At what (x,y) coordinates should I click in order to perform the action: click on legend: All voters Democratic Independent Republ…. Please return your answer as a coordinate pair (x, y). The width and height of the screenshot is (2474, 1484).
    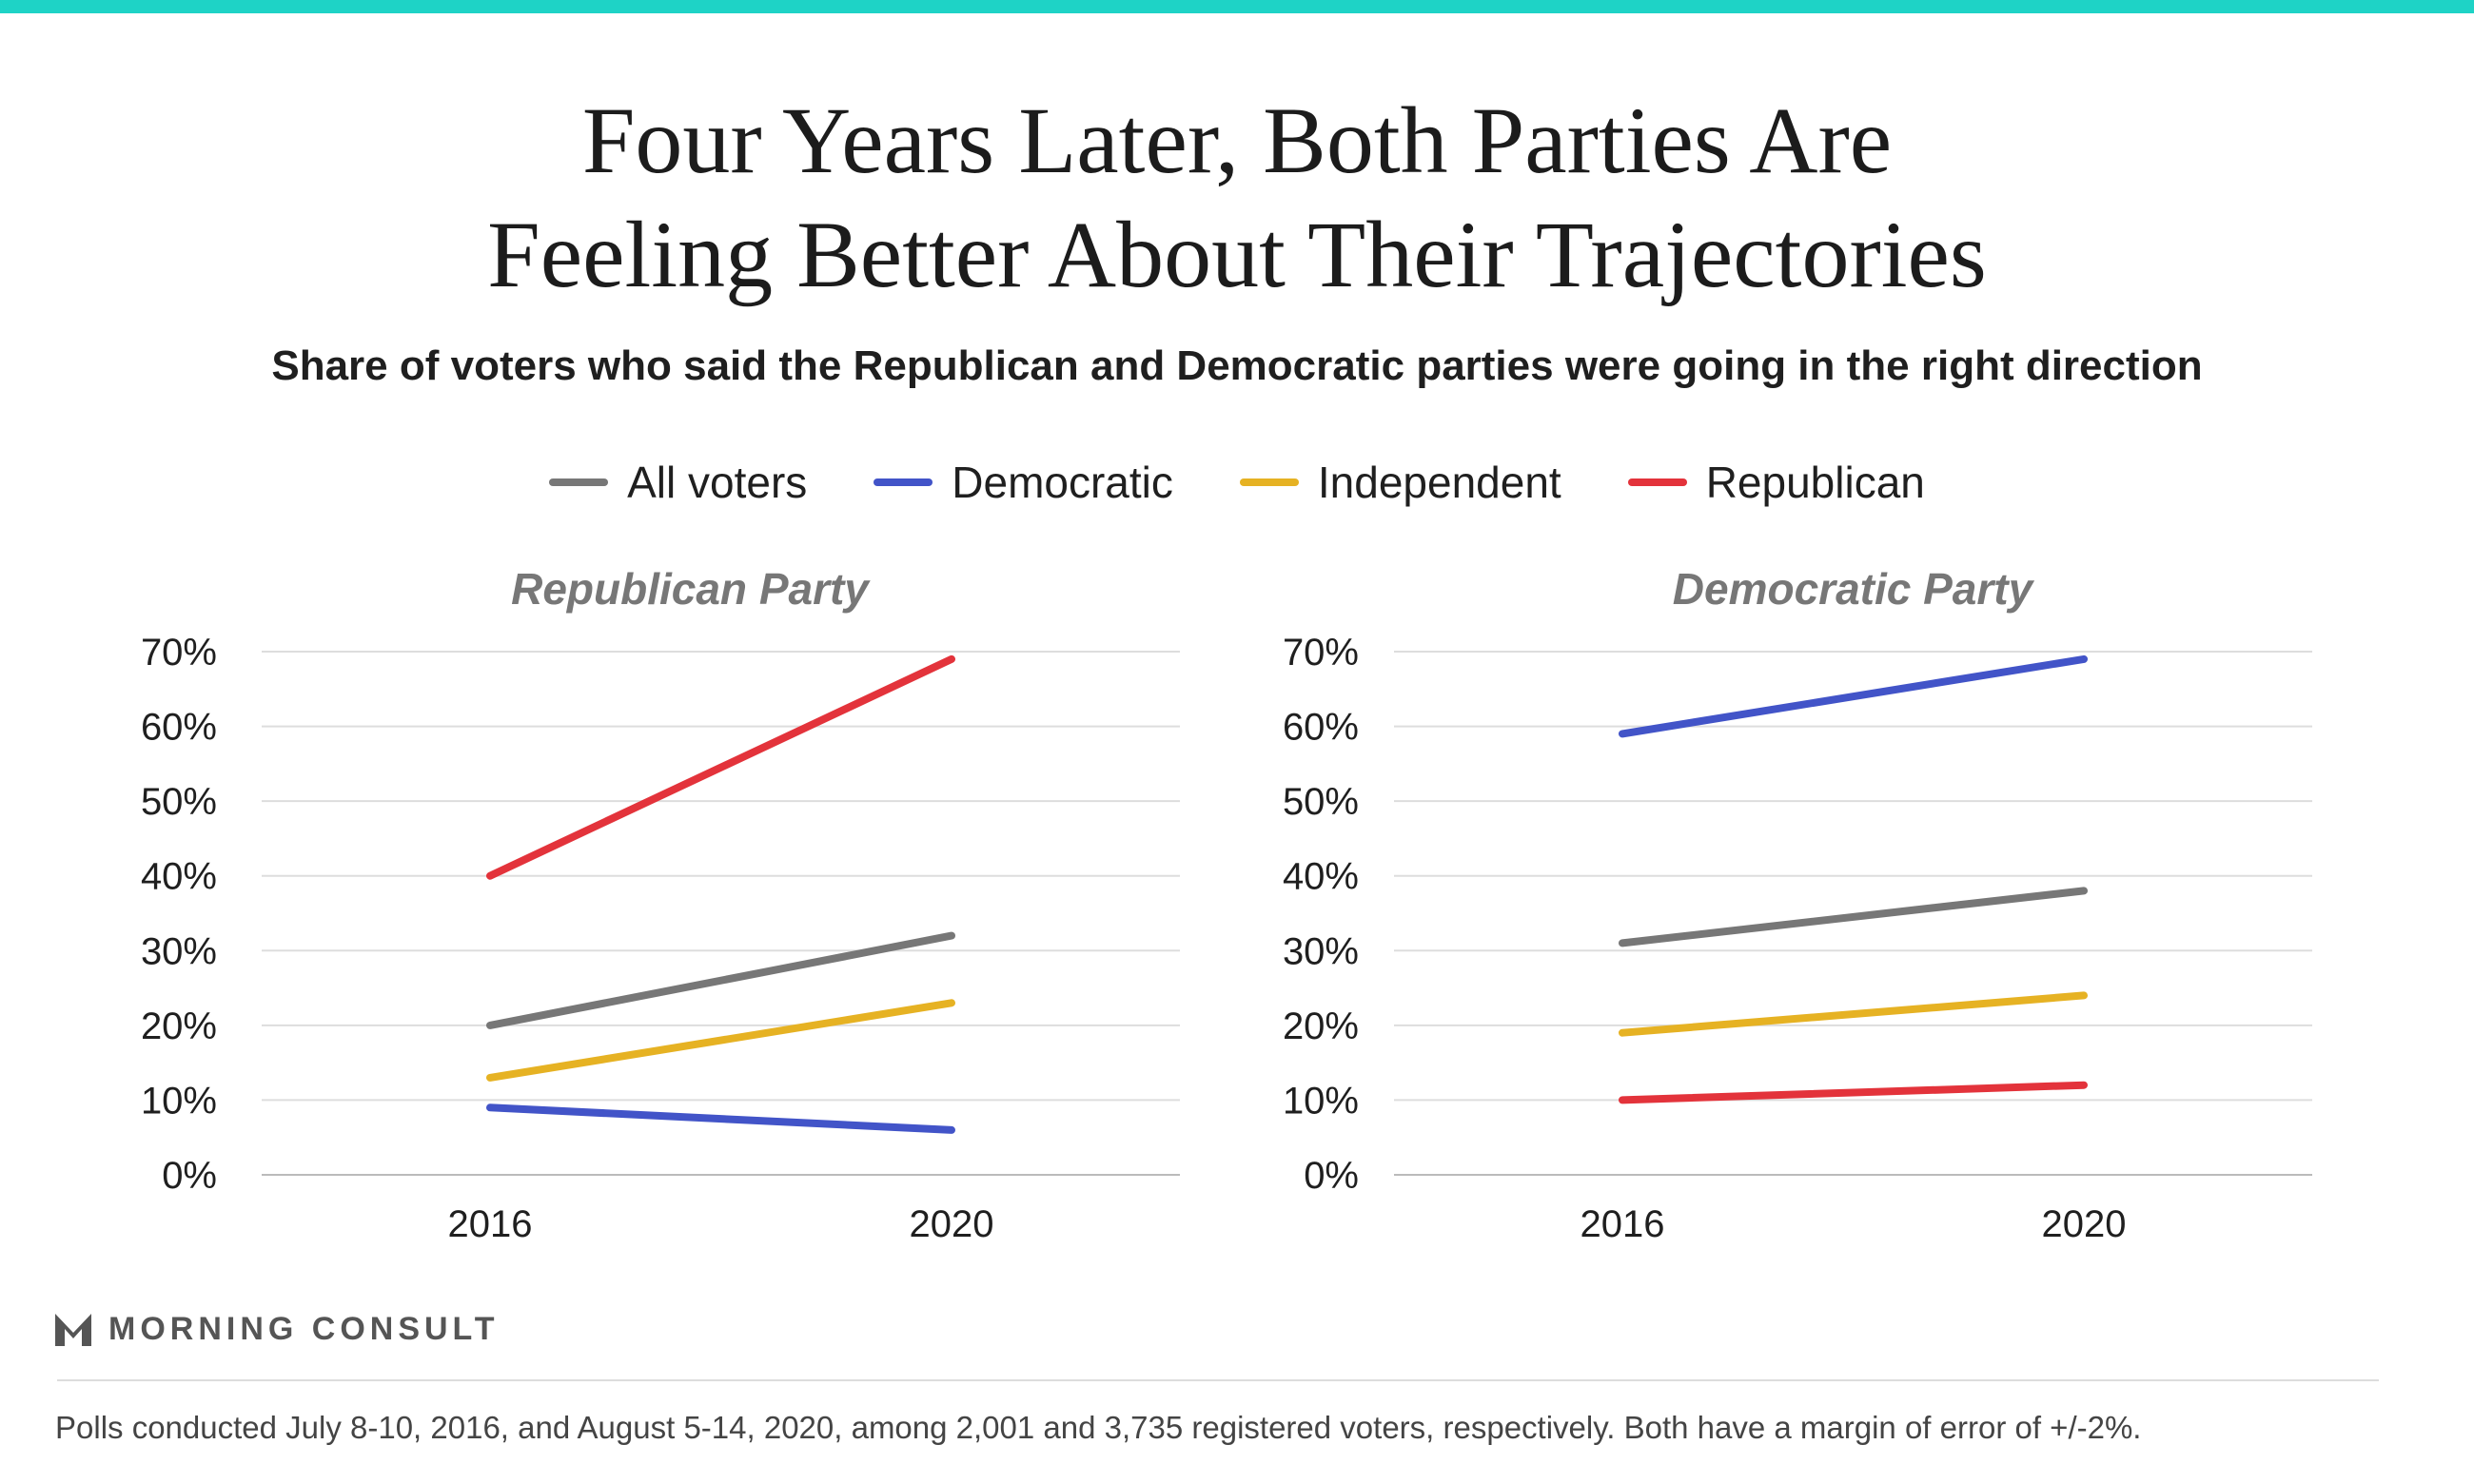
    Looking at the image, I should click on (1237, 482).